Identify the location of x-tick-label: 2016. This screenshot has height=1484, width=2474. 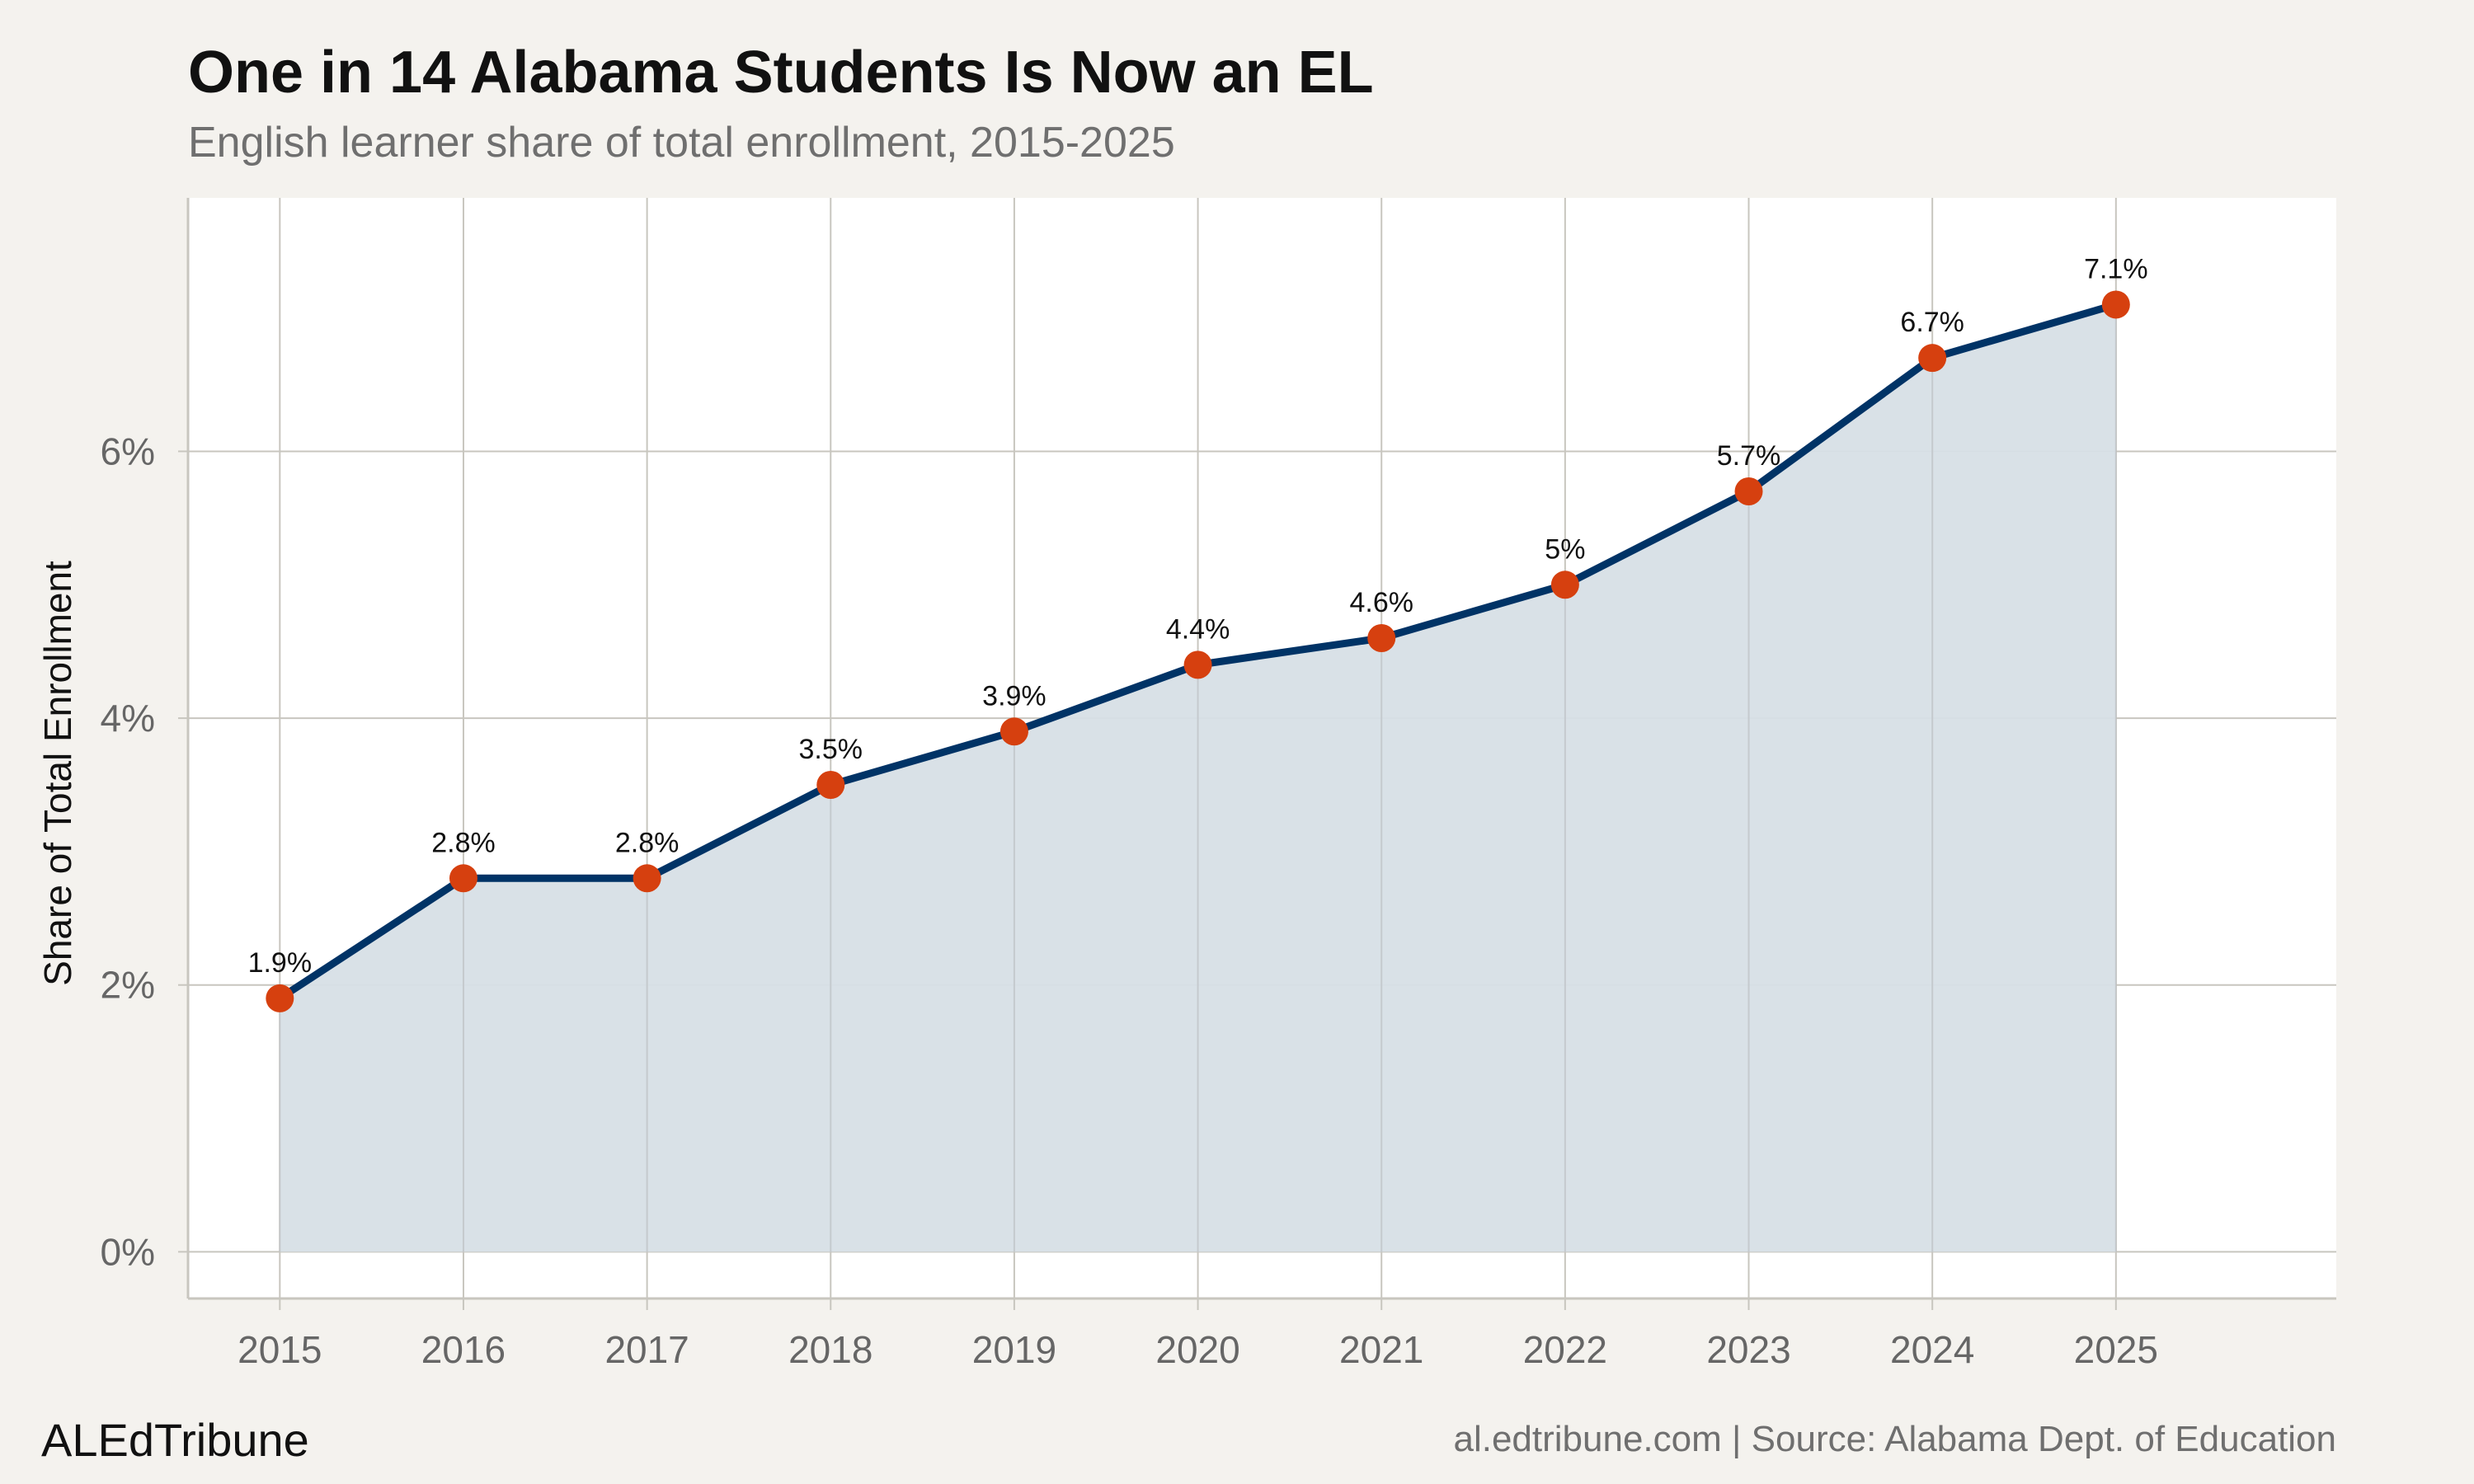
(463, 1349).